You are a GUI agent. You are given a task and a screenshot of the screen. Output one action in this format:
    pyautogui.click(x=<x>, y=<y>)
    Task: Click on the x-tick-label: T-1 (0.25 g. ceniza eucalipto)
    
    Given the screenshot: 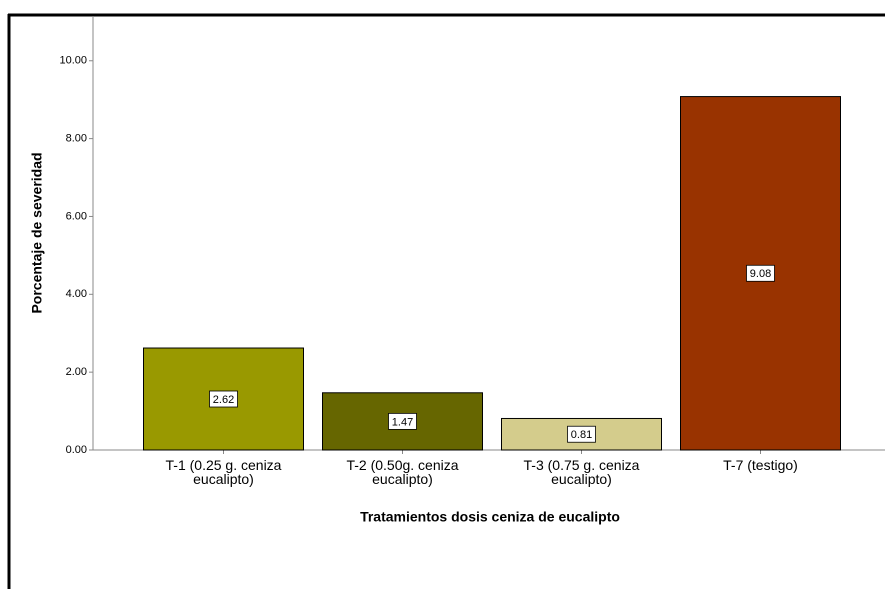 What is the action you would take?
    pyautogui.click(x=223, y=472)
    